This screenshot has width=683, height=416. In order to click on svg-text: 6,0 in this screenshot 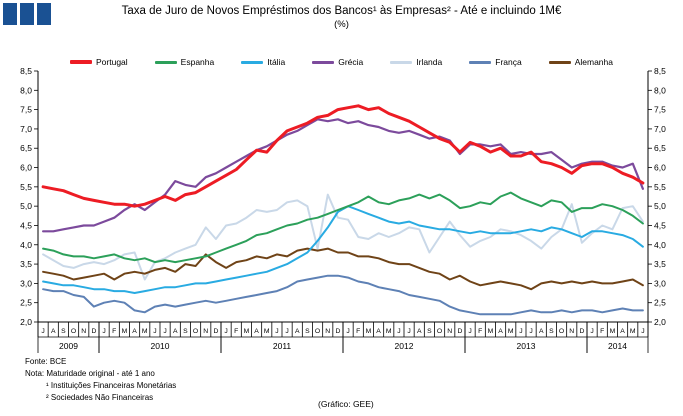, I will do `click(660, 168)`.